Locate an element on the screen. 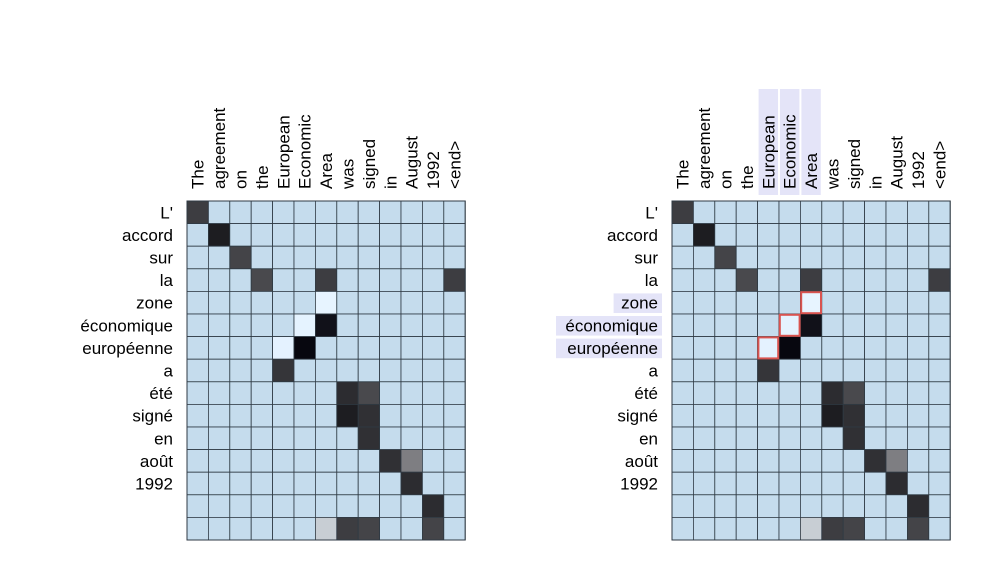 The image size is (1008, 585). x-tick-label: signed is located at coordinates (854, 164).